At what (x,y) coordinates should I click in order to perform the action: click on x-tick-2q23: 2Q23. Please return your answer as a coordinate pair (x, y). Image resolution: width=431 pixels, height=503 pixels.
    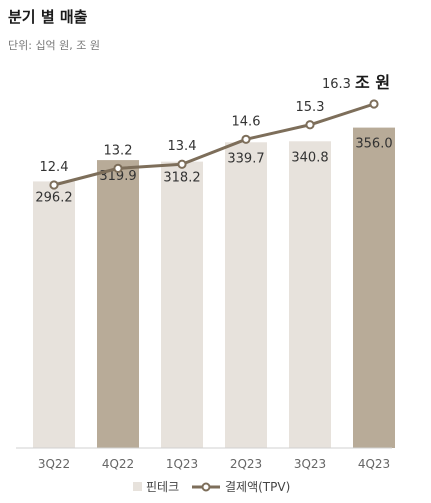
    Looking at the image, I should click on (246, 464).